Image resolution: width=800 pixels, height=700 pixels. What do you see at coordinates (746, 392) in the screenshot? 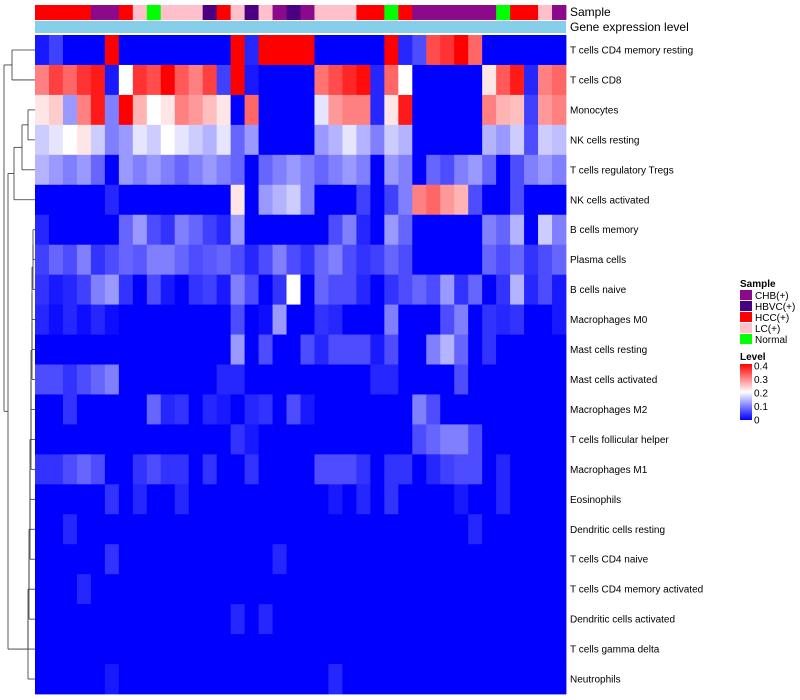
I see `level-colorbar` at bounding box center [746, 392].